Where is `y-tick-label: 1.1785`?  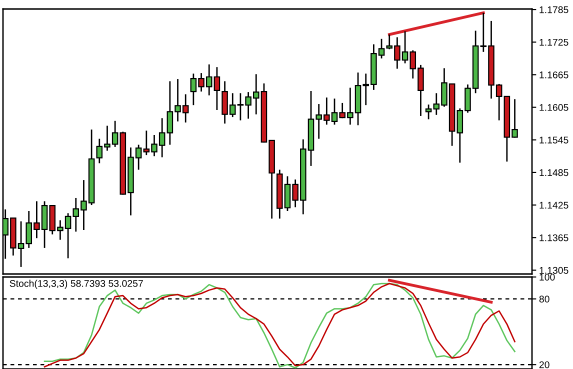 y-tick-label: 1.1785 is located at coordinates (554, 10).